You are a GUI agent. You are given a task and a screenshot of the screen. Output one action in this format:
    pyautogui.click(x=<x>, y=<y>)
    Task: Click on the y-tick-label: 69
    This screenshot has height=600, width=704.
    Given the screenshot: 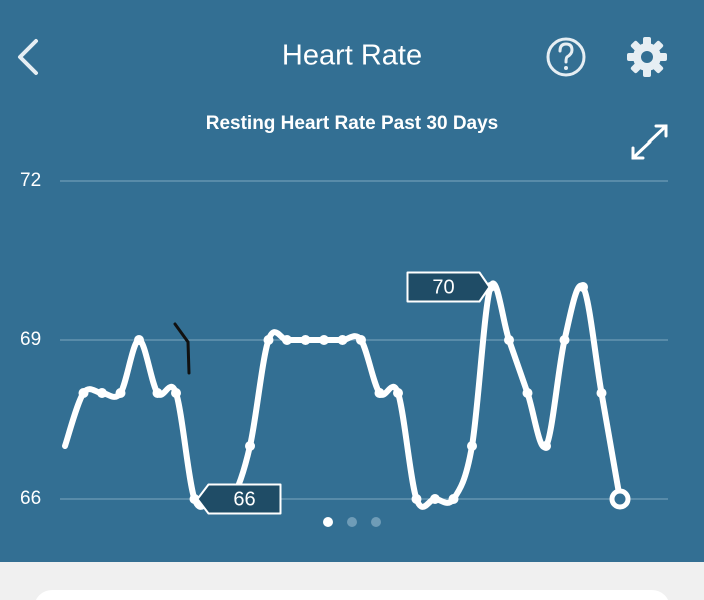 What is the action you would take?
    pyautogui.click(x=30, y=339)
    